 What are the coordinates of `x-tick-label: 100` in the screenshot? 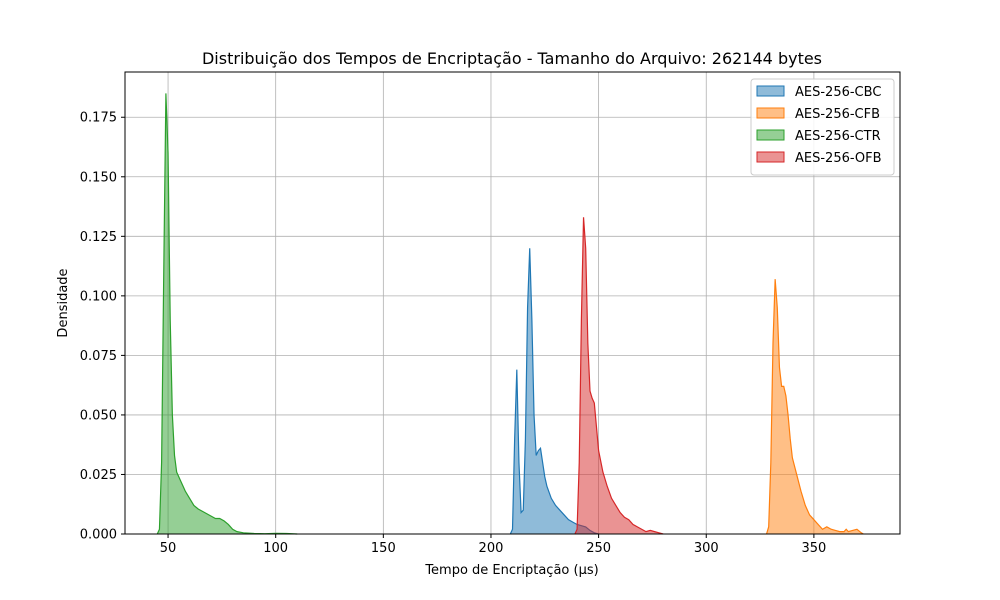 It's located at (275, 548).